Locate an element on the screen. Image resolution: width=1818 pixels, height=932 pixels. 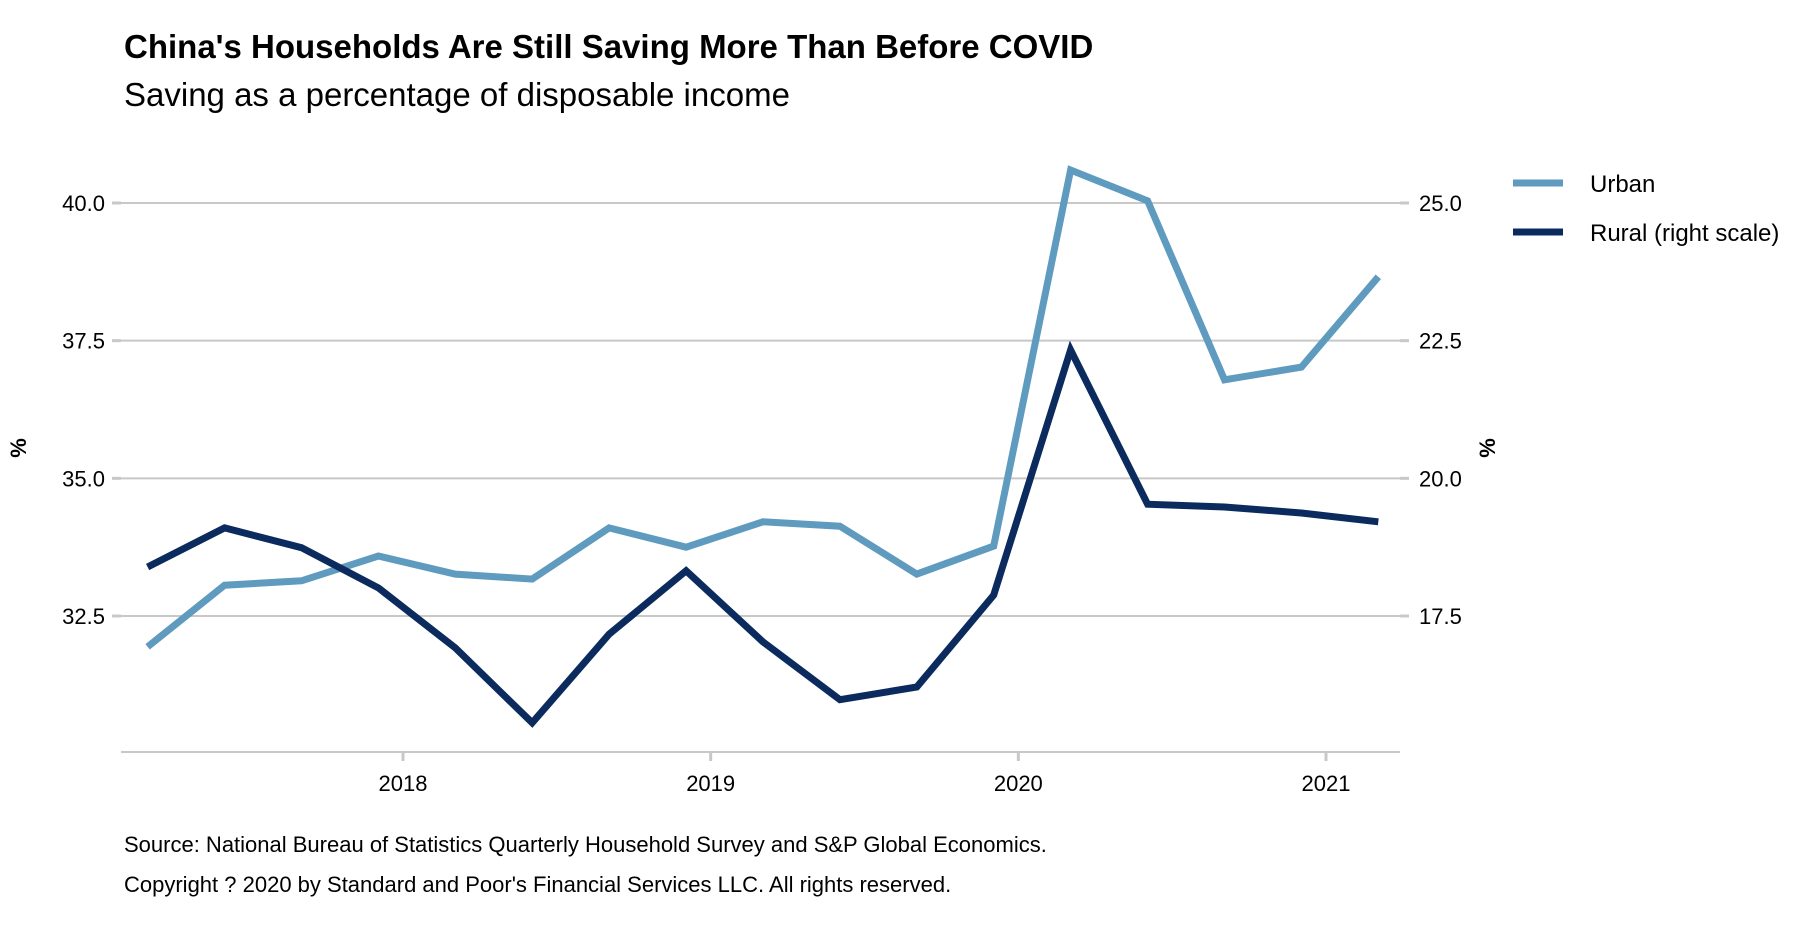
right-y-tick-label: 25.0 is located at coordinates (1440, 203).